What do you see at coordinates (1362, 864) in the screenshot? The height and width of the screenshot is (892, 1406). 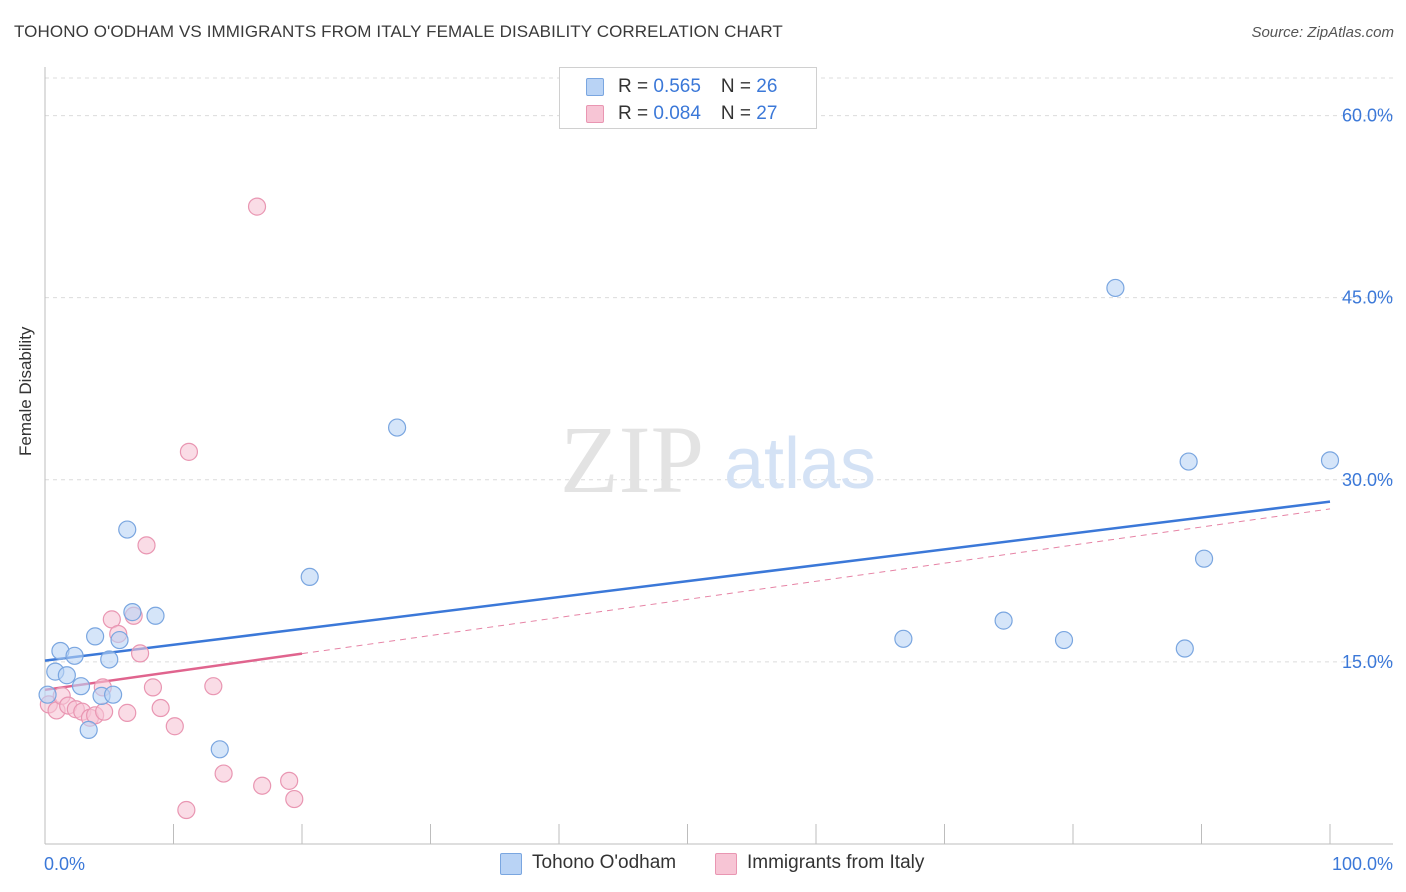 I see `x-tick-label: 100.0%` at bounding box center [1362, 864].